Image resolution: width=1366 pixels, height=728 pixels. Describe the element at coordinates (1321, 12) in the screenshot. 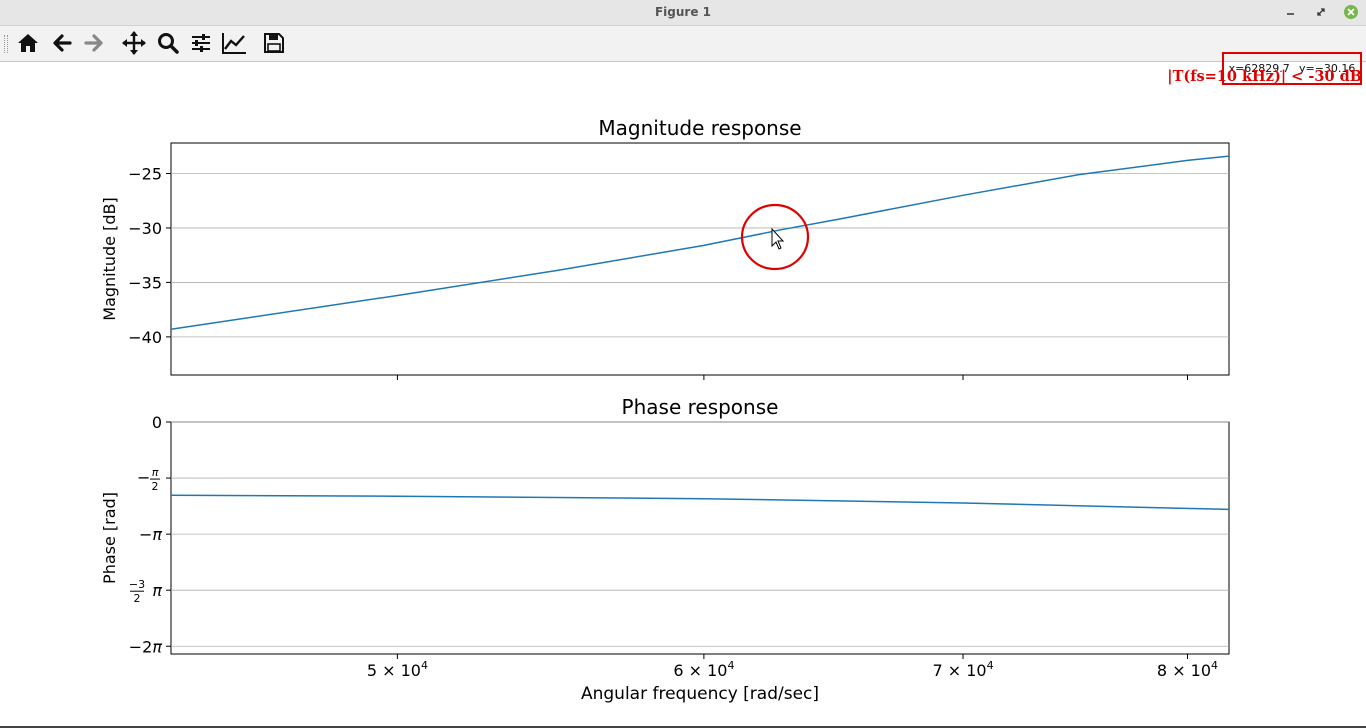

I see `maximize-icon` at that location.